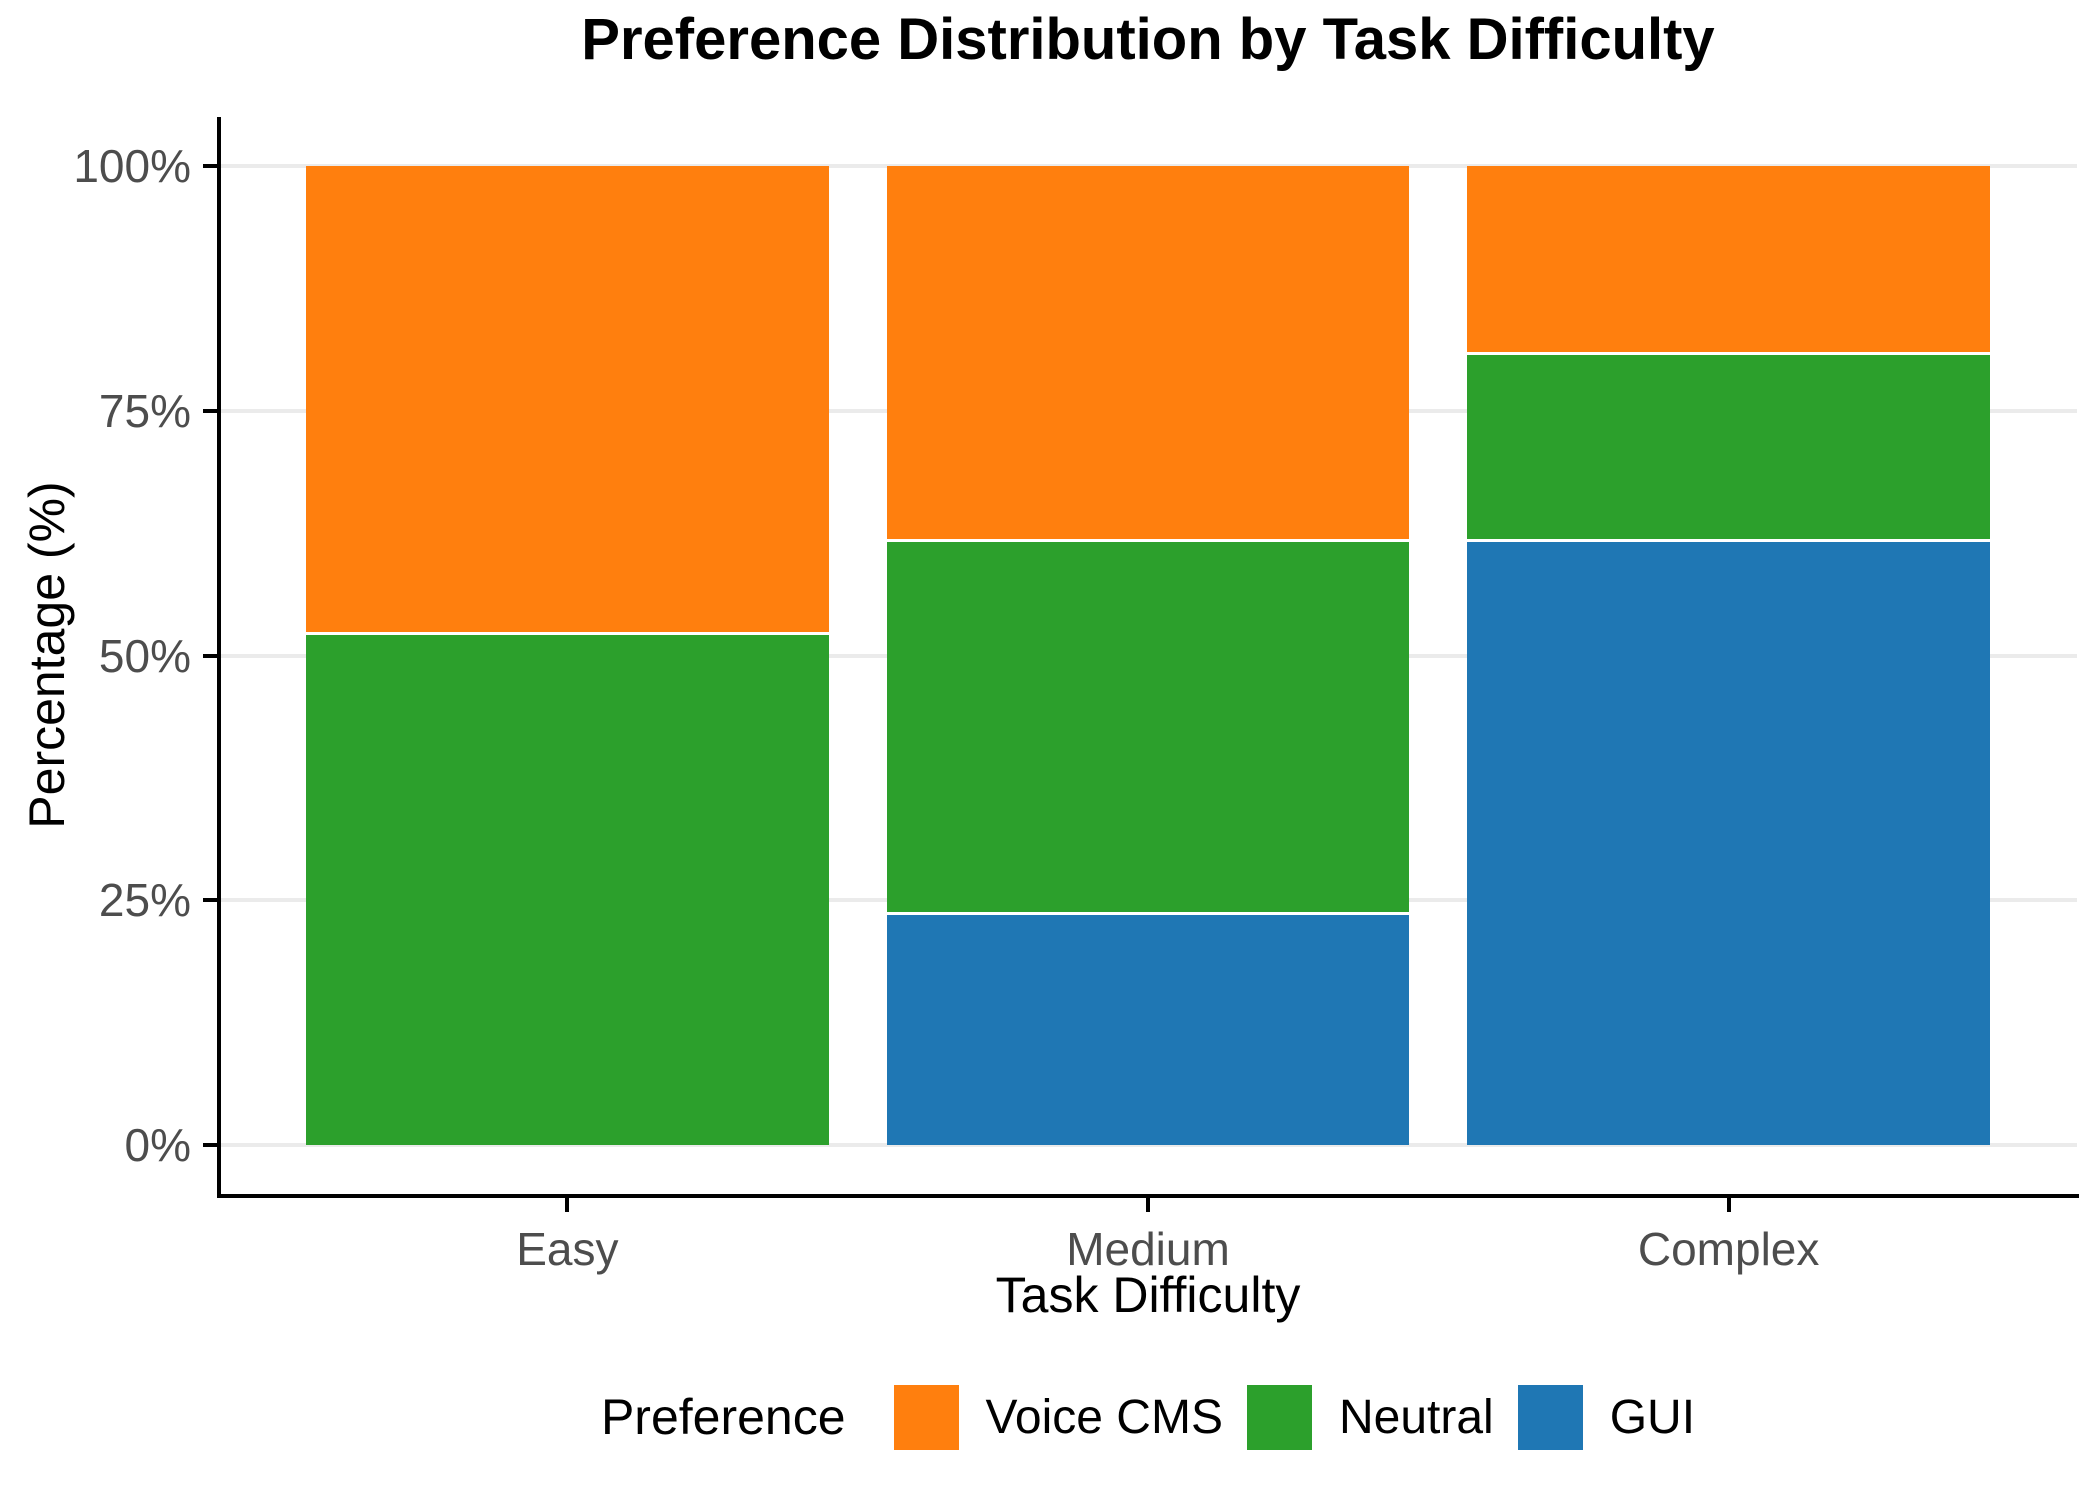  What do you see at coordinates (1279, 1417) in the screenshot?
I see `legend-swatch-neutral` at bounding box center [1279, 1417].